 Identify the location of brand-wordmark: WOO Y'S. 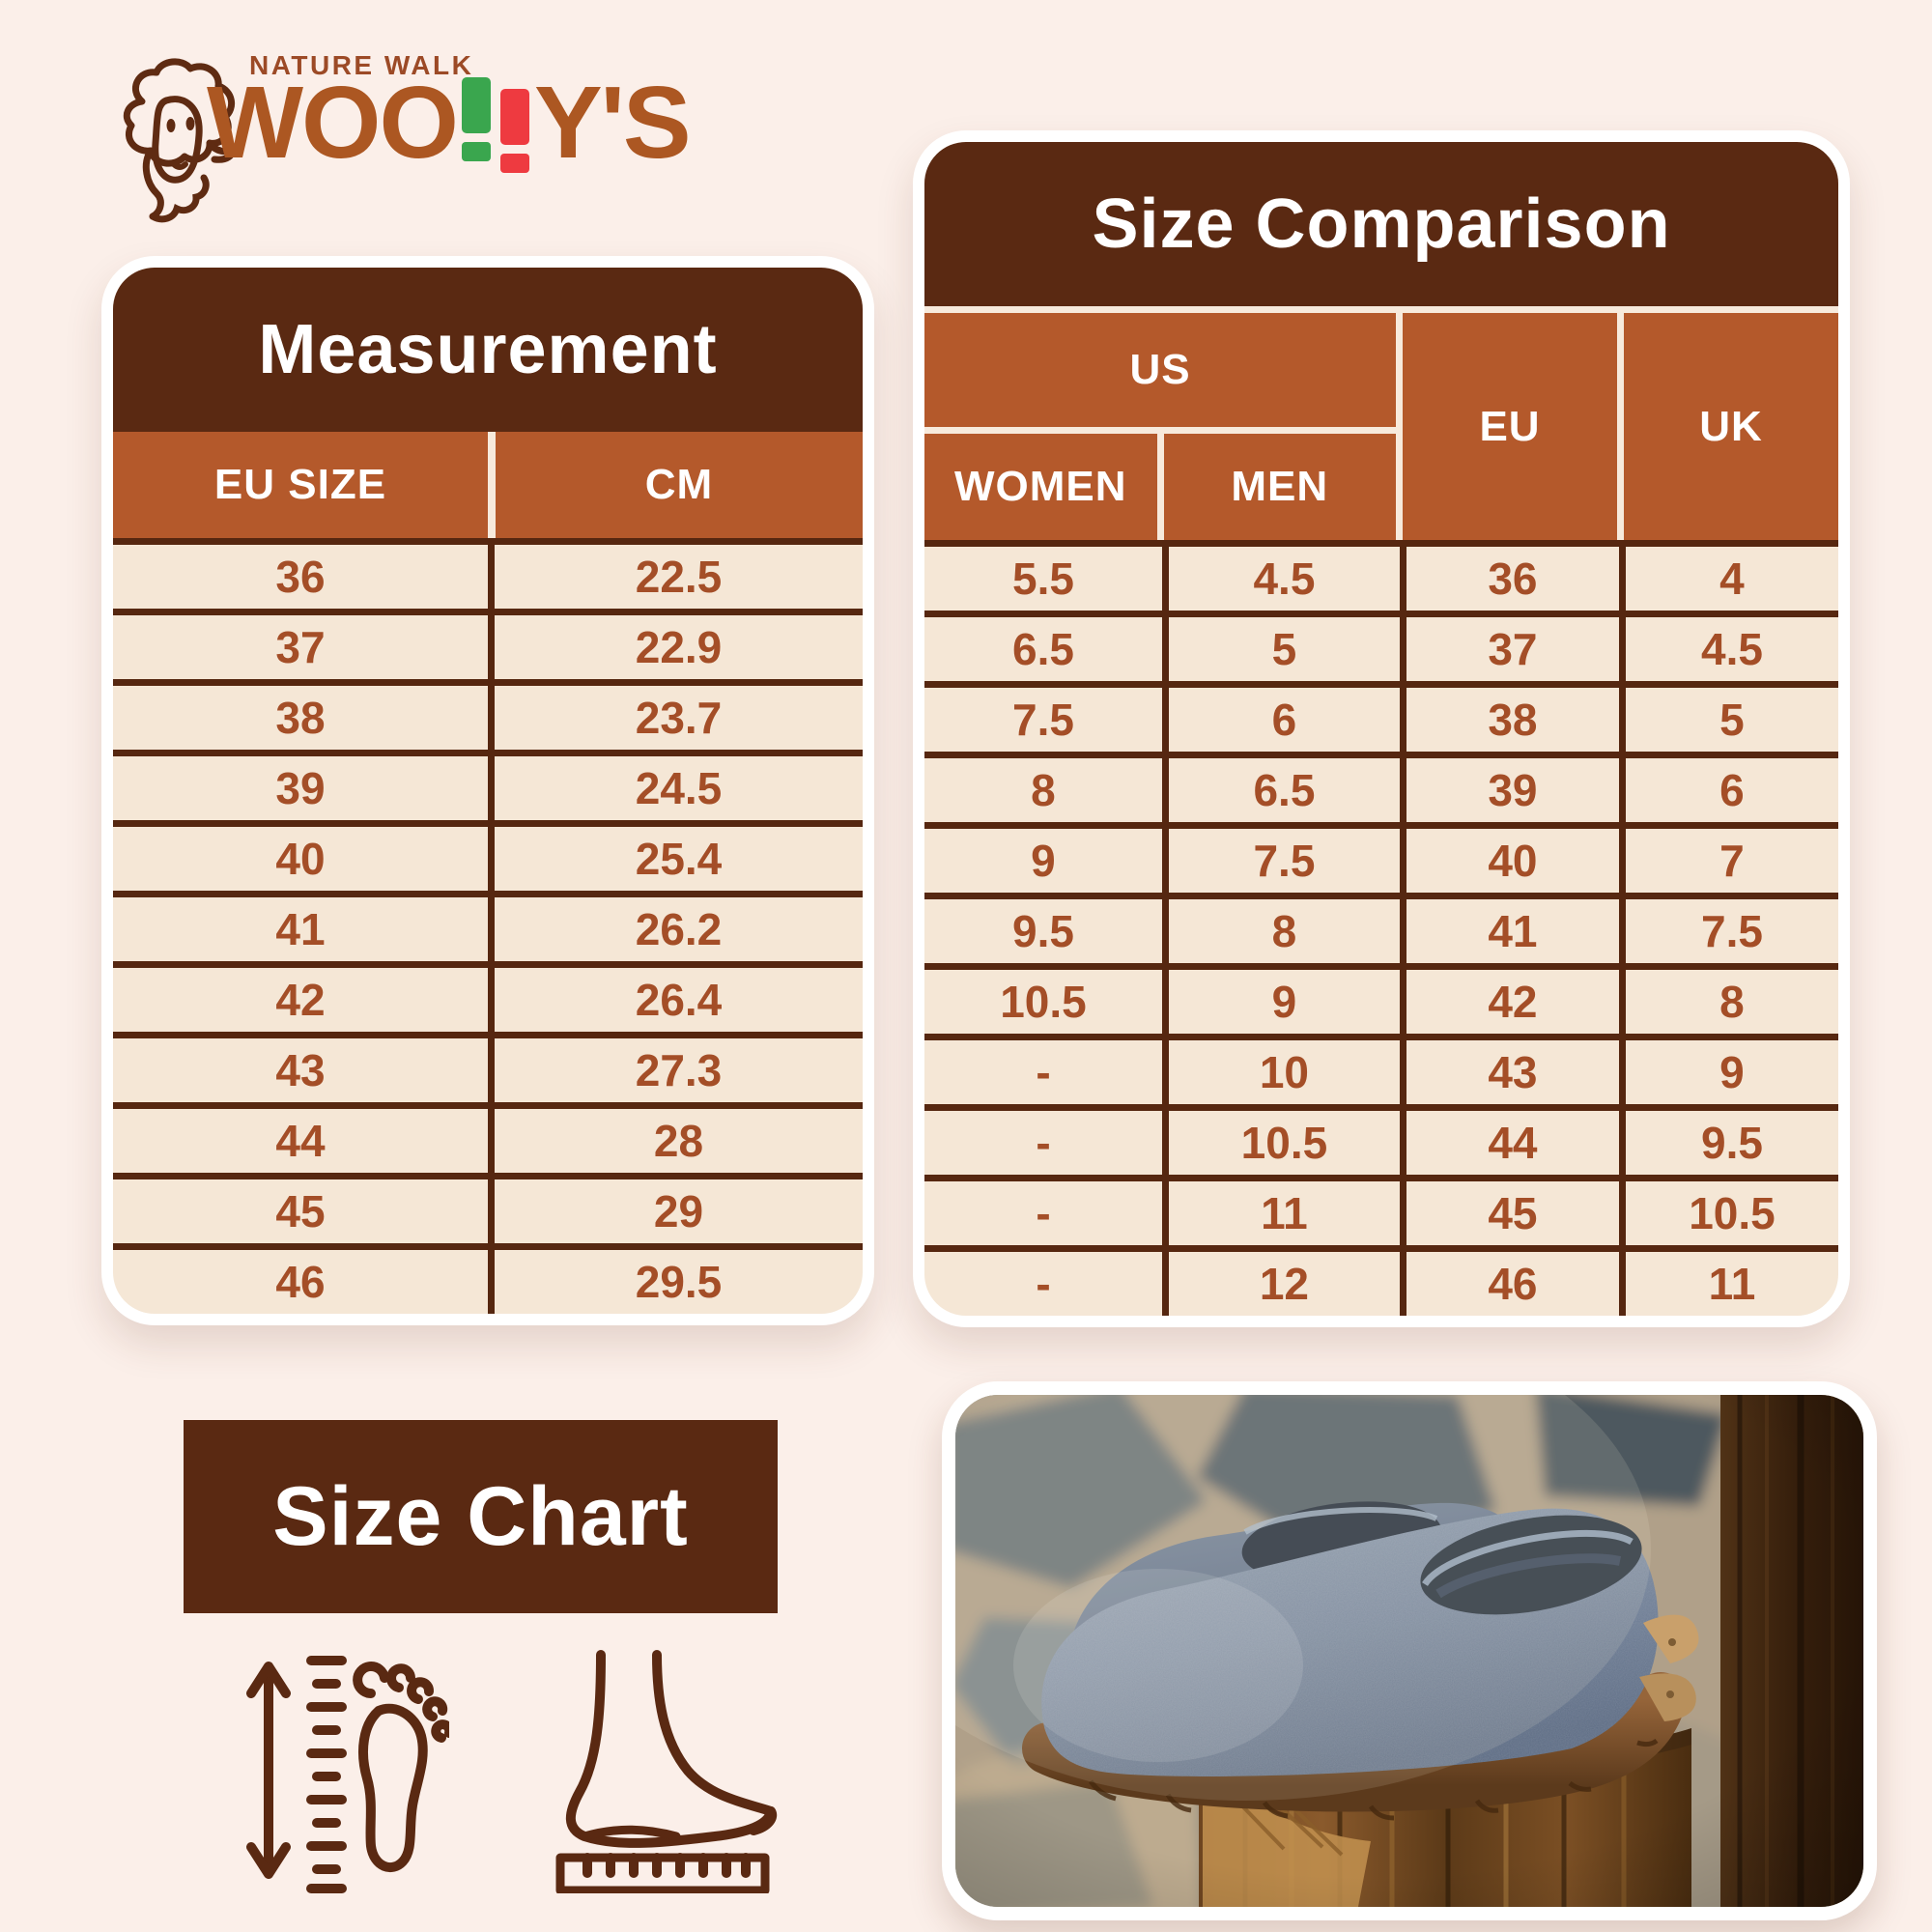
(449, 123).